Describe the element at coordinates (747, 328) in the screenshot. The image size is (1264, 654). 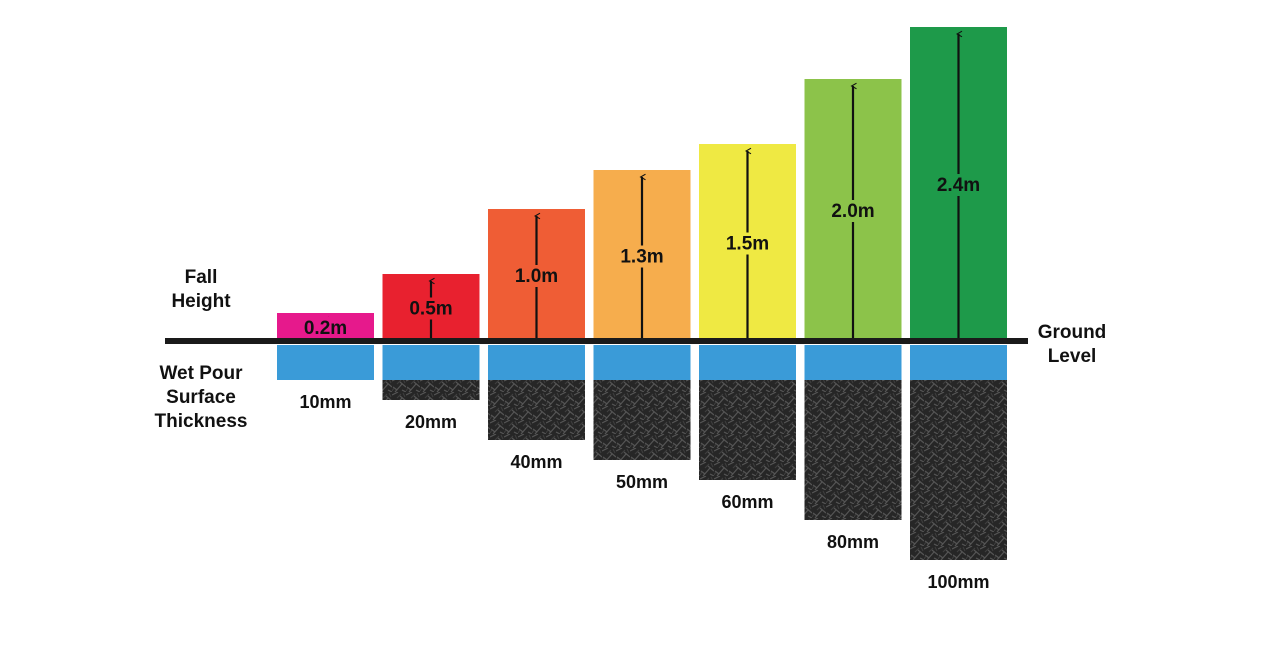
I see `column-4: 1.5m 60mm` at that location.